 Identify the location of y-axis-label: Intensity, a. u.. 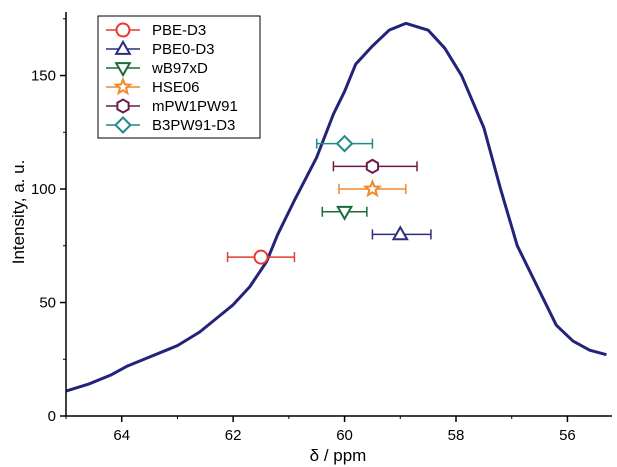
(18, 212).